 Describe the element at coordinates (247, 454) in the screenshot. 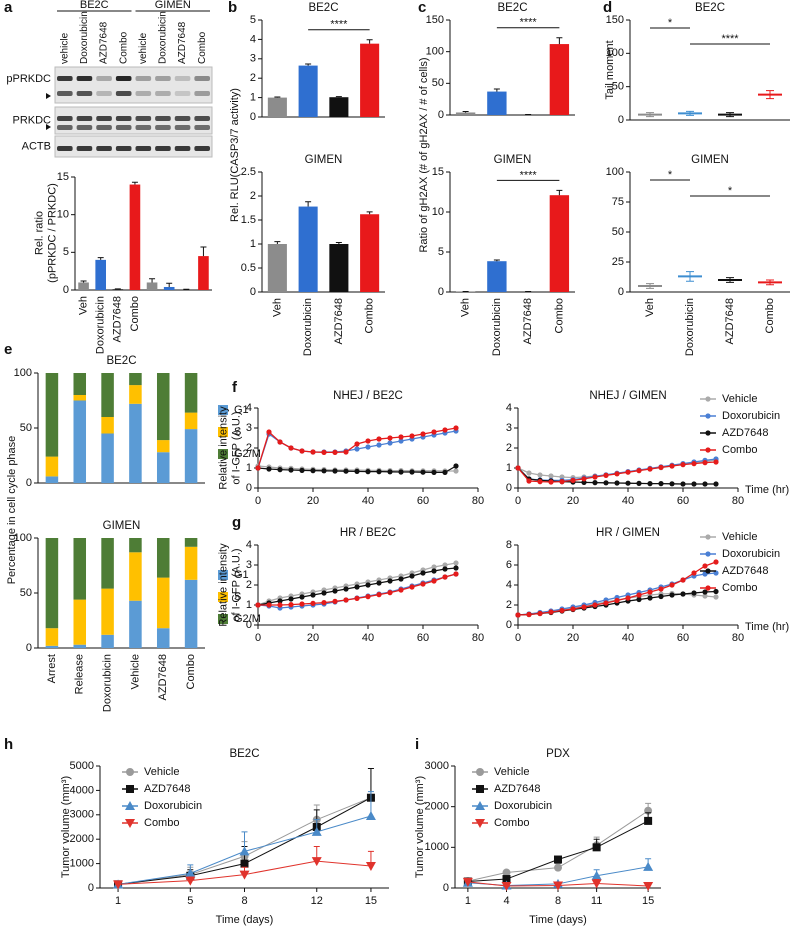

I see `legend-label: G2/M` at that location.